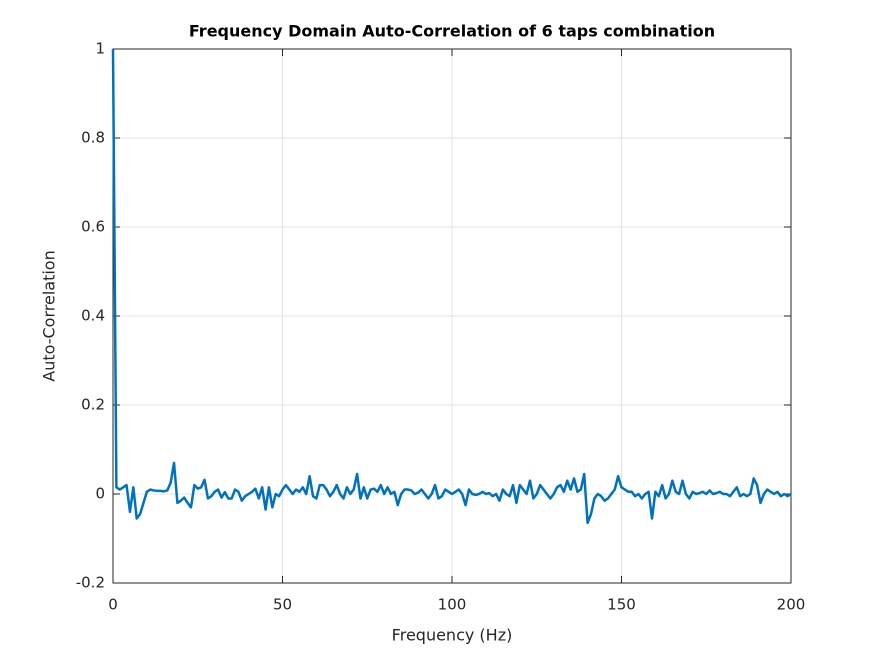  What do you see at coordinates (49, 315) in the screenshot?
I see `y-axis-label: Auto-Correlation` at bounding box center [49, 315].